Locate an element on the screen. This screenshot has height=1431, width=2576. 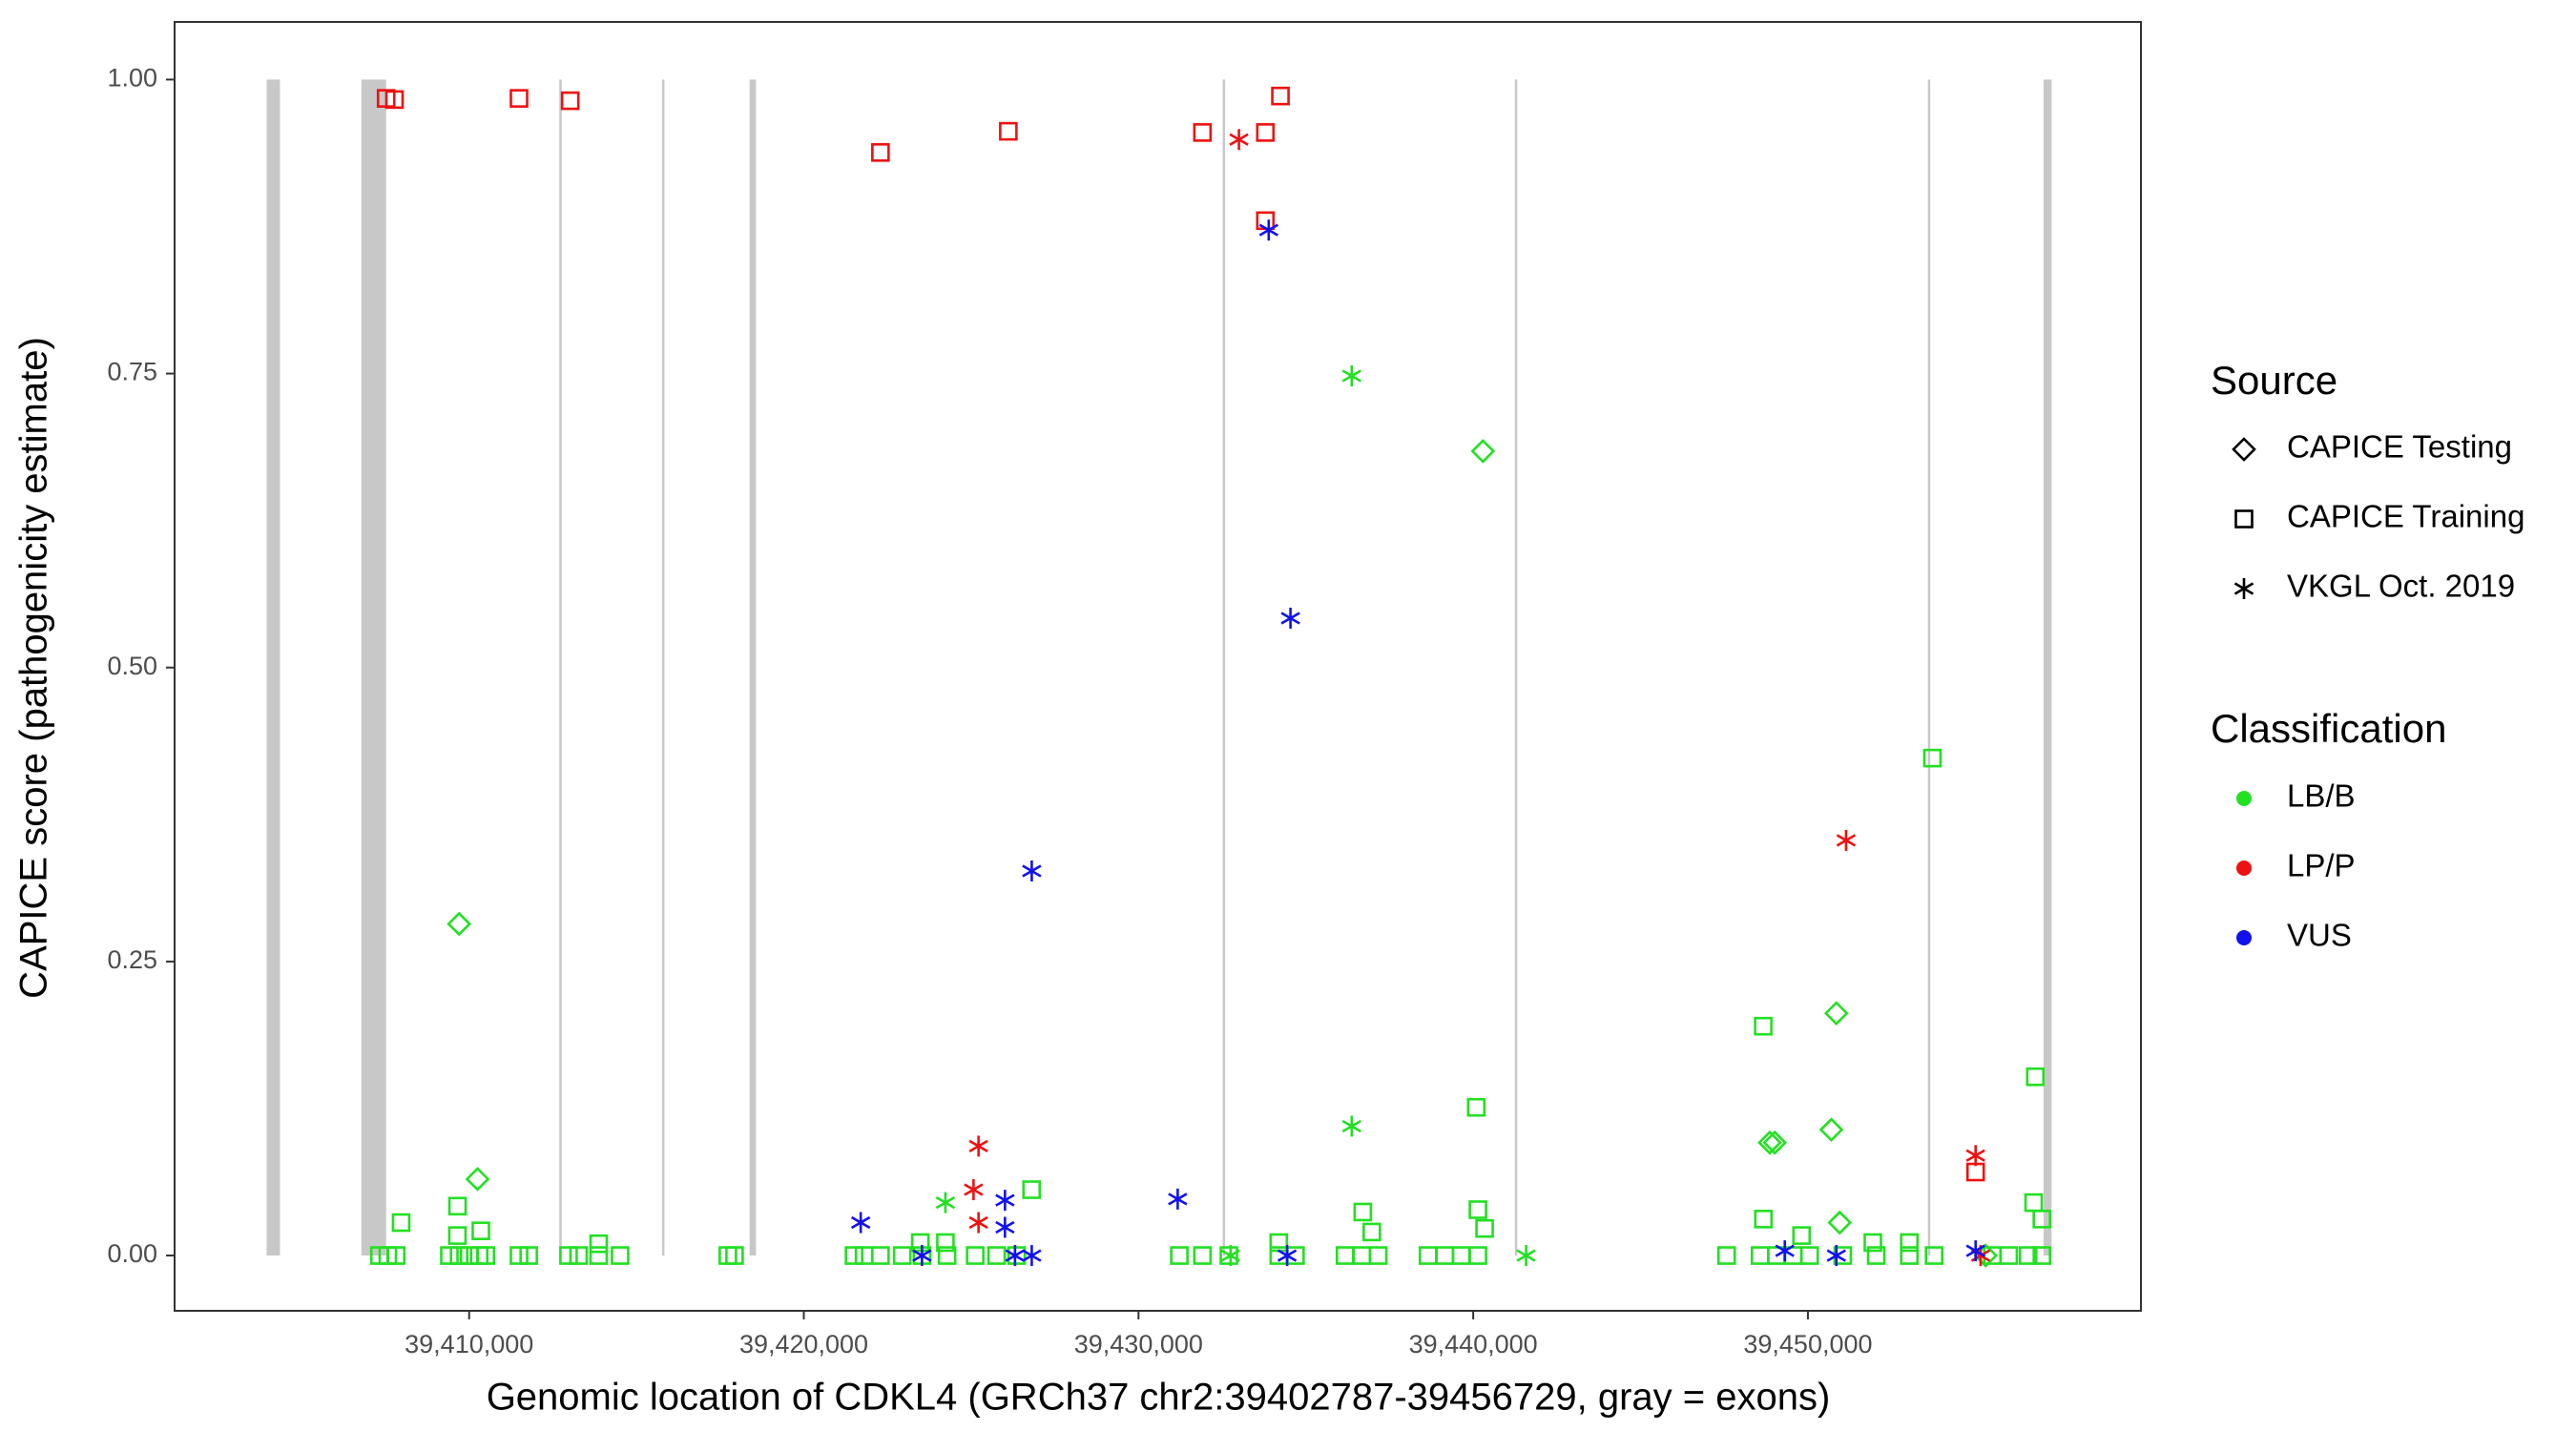
legend-label: LP/P is located at coordinates (2321, 865).